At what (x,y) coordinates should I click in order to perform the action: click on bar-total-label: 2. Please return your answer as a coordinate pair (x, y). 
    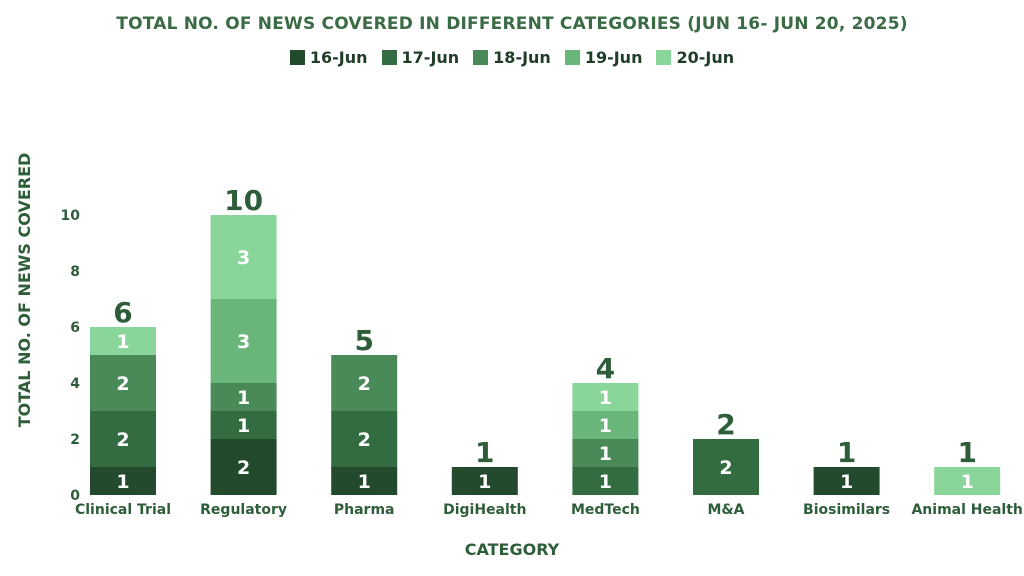
    Looking at the image, I should click on (725, 424).